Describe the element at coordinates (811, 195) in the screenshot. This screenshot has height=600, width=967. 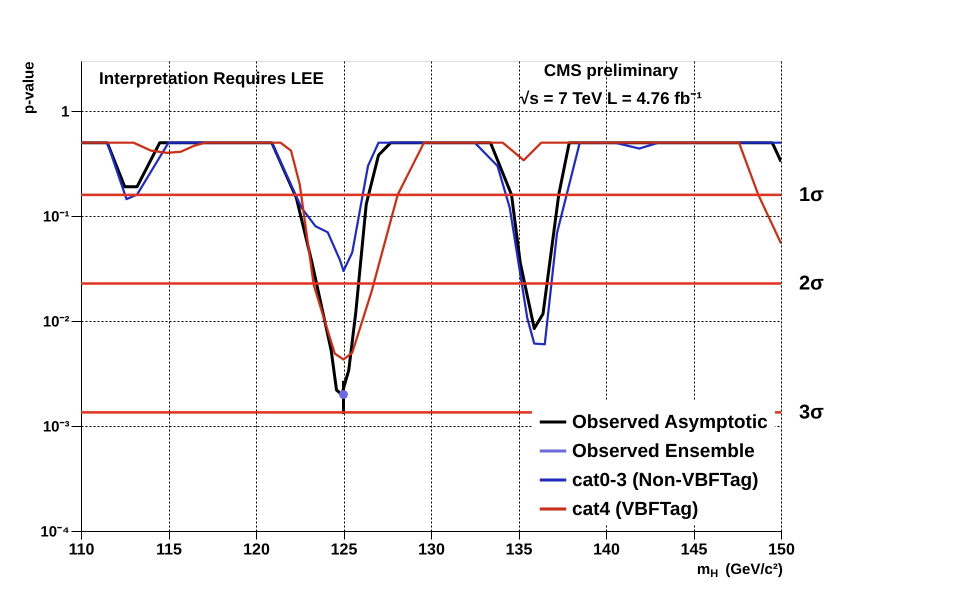
I see `ref-line-label: 1σ` at that location.